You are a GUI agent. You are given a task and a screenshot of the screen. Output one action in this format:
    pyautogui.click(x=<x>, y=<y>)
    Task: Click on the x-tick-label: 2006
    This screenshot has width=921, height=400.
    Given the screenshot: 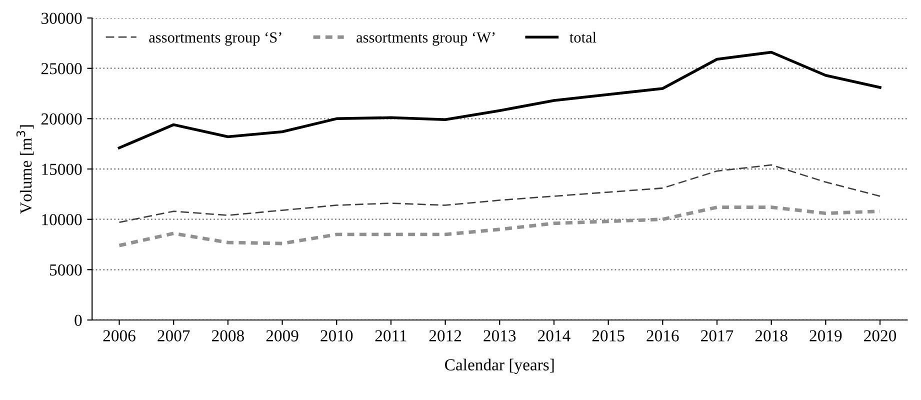 What is the action you would take?
    pyautogui.click(x=119, y=336)
    